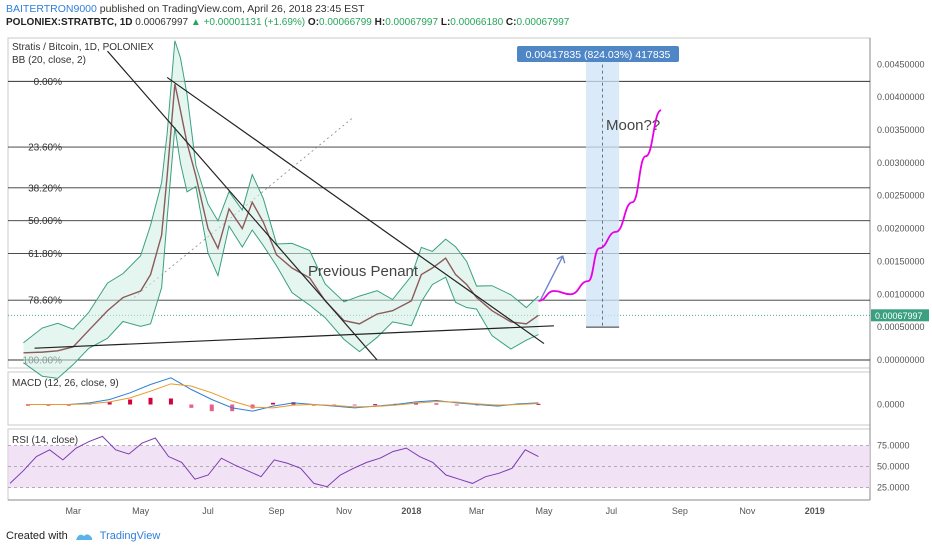 This screenshot has height=550, width=932. What do you see at coordinates (893, 467) in the screenshot?
I see `rsi-tick-label: 50.0000` at bounding box center [893, 467].